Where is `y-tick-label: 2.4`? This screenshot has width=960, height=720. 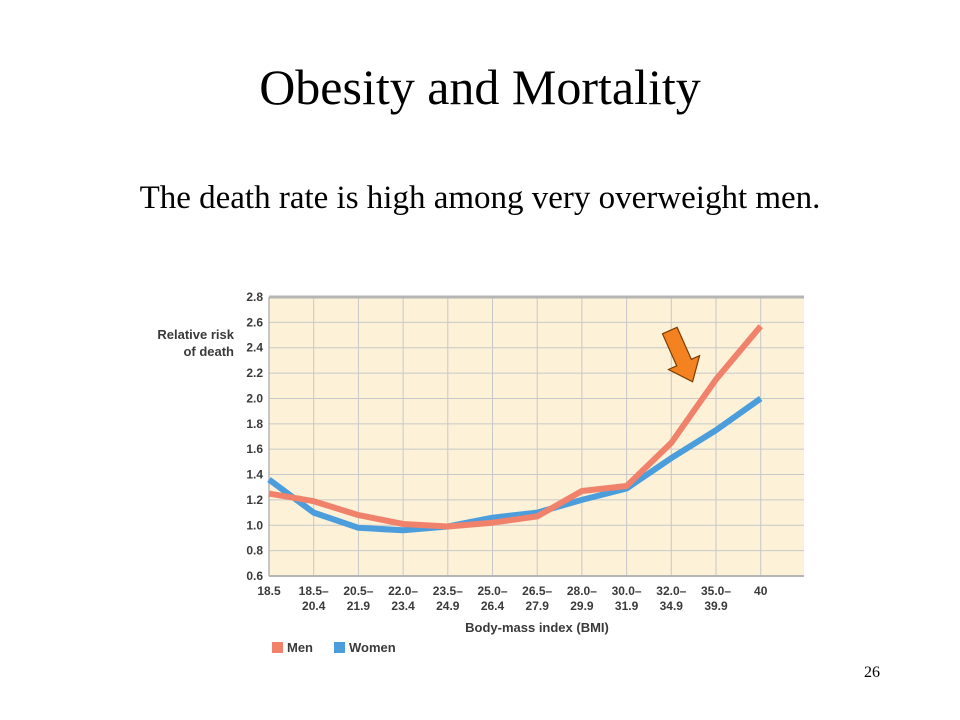 y-tick-label: 2.4 is located at coordinates (254, 348).